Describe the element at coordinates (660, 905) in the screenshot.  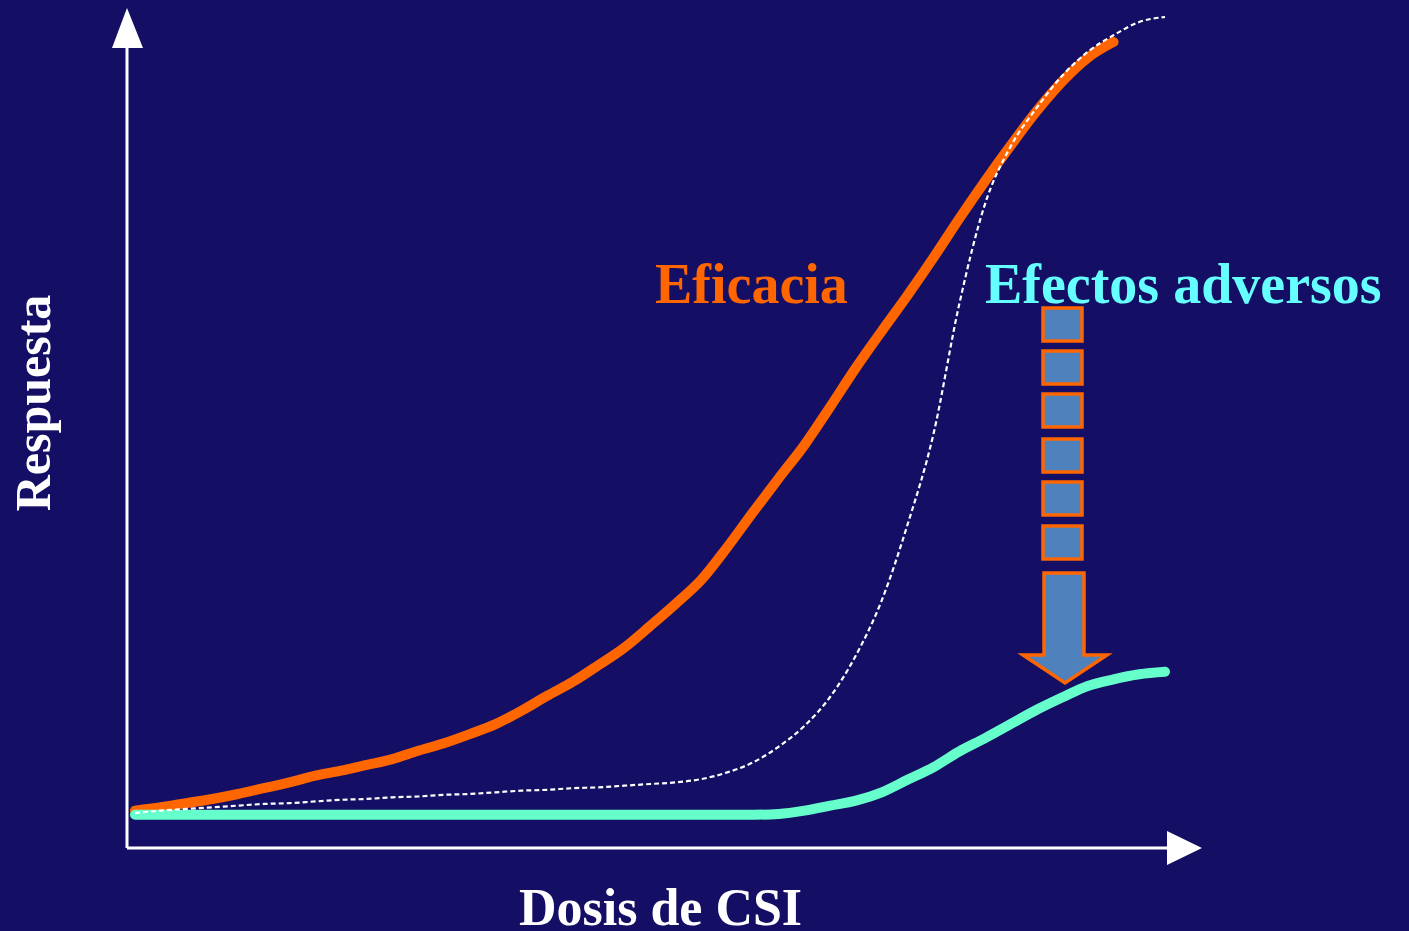
I see `x-axis-title: Dosis de CSI` at that location.